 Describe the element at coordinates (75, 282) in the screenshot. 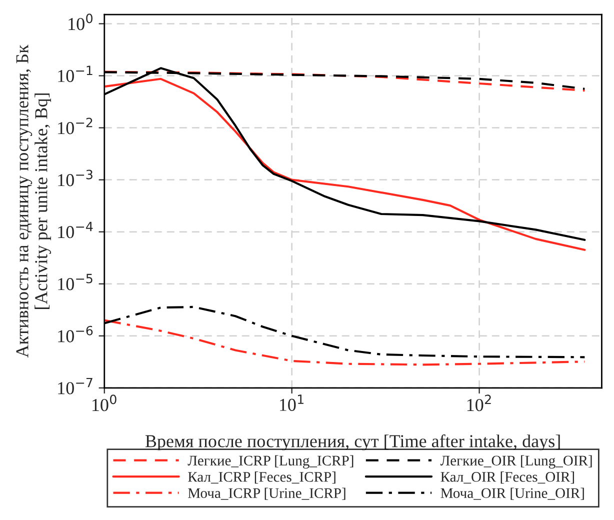

I see `y-tick-label: 10$^{−5}$` at that location.